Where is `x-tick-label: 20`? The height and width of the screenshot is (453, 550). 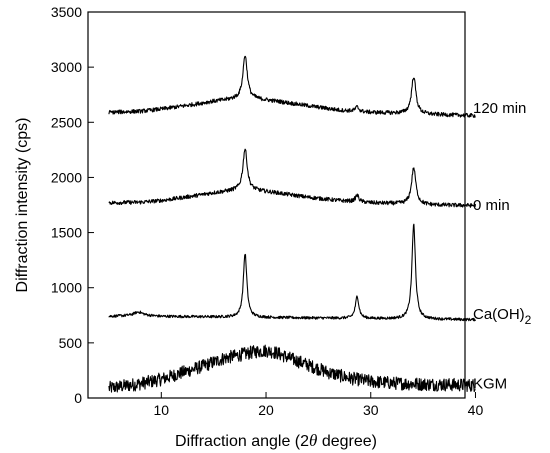
x-tick-label: 20 is located at coordinates (266, 410).